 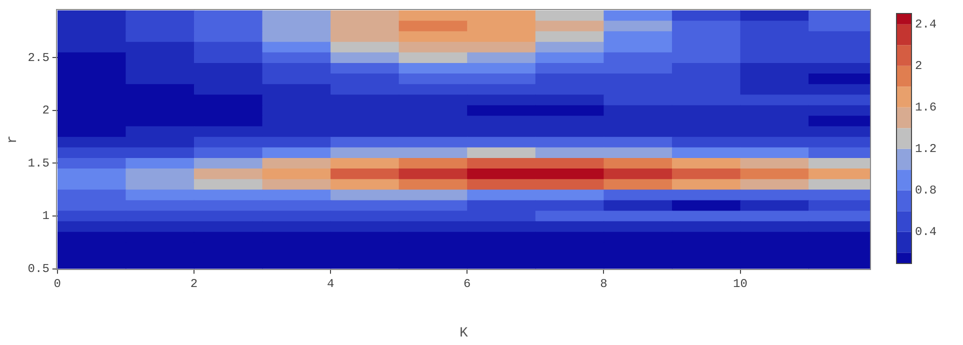 What do you see at coordinates (39, 269) in the screenshot?
I see `y-tick-label: 0.5` at bounding box center [39, 269].